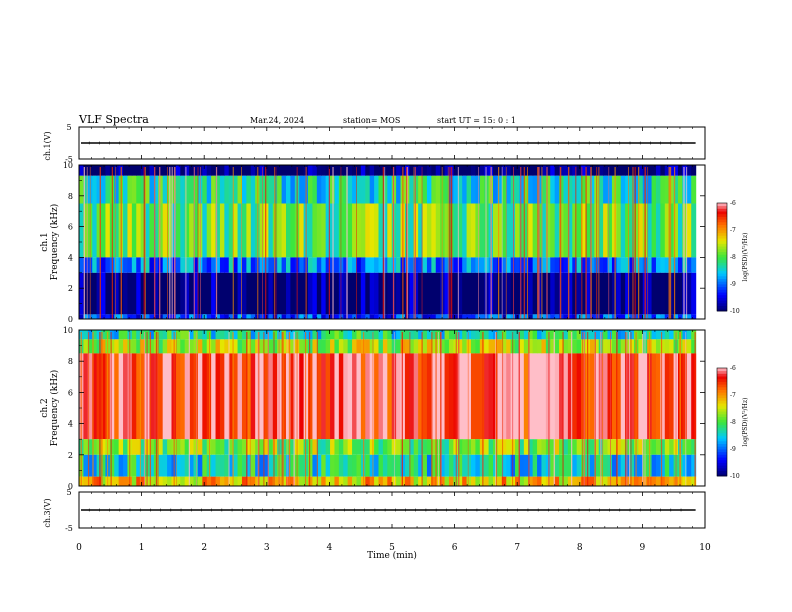  What do you see at coordinates (374, 510) in the screenshot?
I see `ch3-waveform-panel: 5-5ch.3(V)` at bounding box center [374, 510].